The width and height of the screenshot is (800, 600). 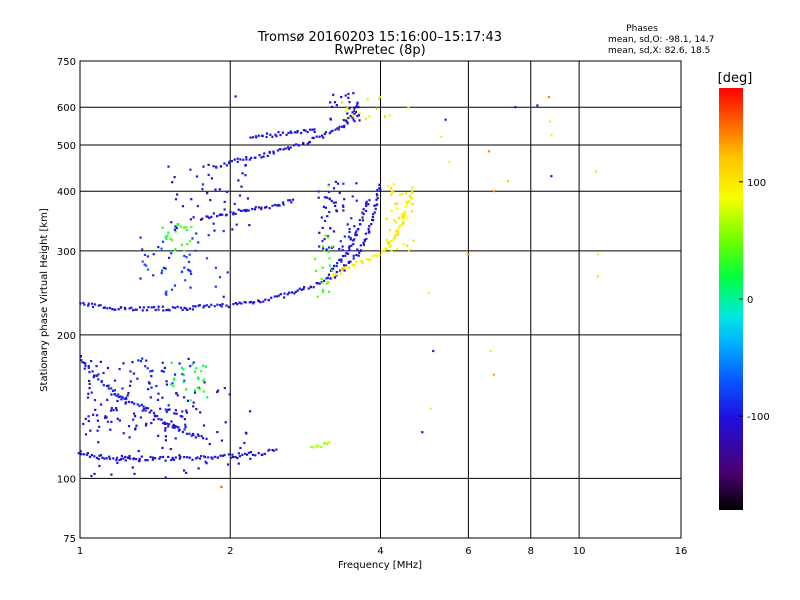 I want to click on colorbar: [deg] 100 0 -100, so click(x=744, y=290).